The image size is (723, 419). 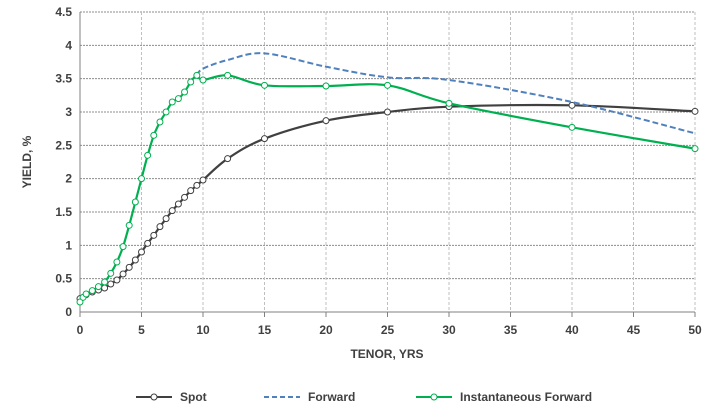 I want to click on y-tick-label: 3.5, so click(x=63, y=79).